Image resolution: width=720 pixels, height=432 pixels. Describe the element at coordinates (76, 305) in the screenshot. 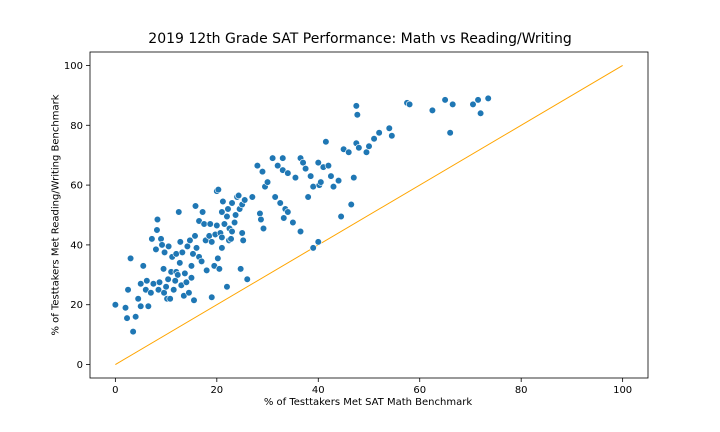

I see `y-tick-label: 20` at that location.